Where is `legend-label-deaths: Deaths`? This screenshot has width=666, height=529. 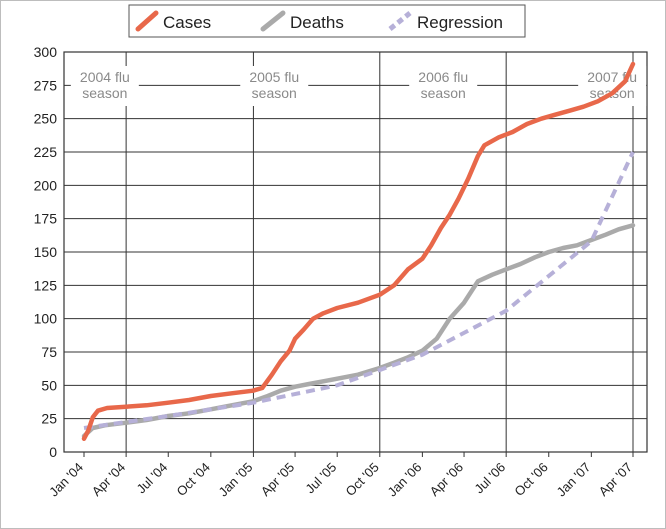
legend-label-deaths: Deaths is located at coordinates (317, 22).